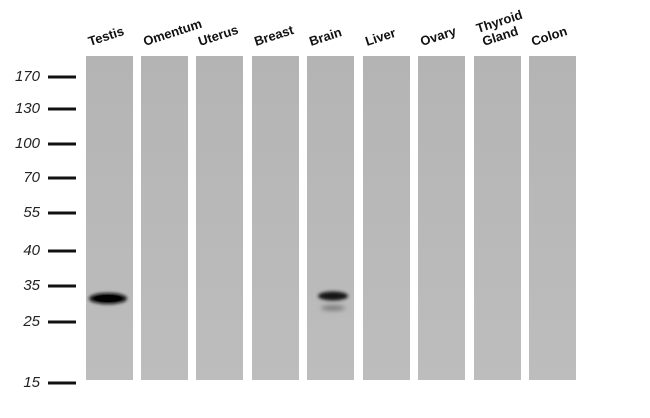 This screenshot has height=418, width=650. Describe the element at coordinates (31, 285) in the screenshot. I see `marker-label: 35` at that location.